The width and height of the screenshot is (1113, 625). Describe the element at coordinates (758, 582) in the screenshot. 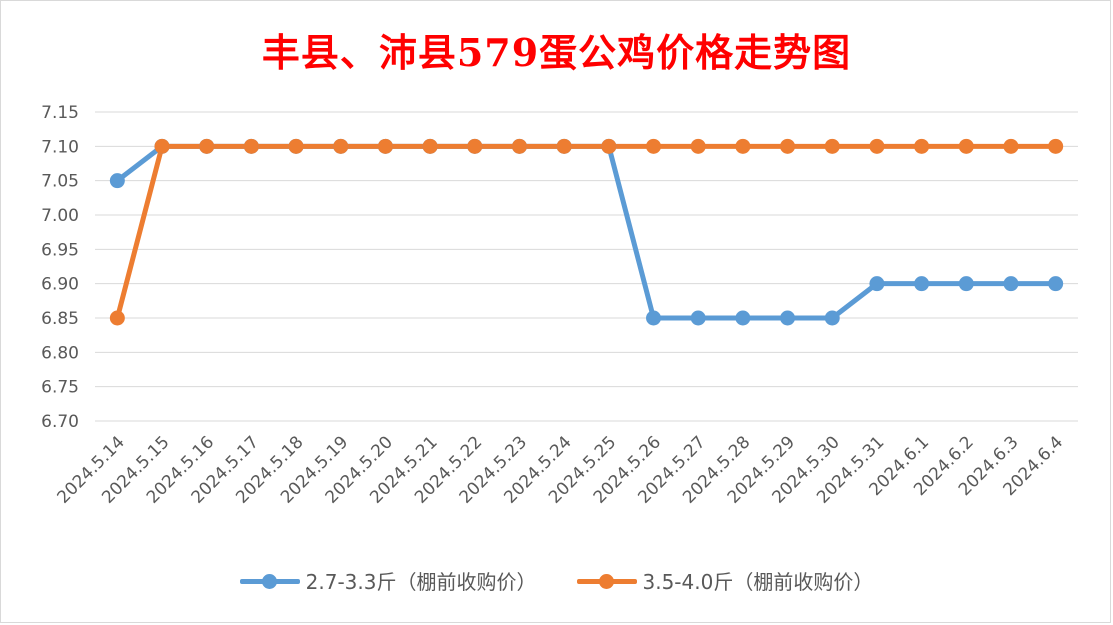

I see `legend-label-series-2: 3.5-4.0斤（棚前收购价）` at that location.